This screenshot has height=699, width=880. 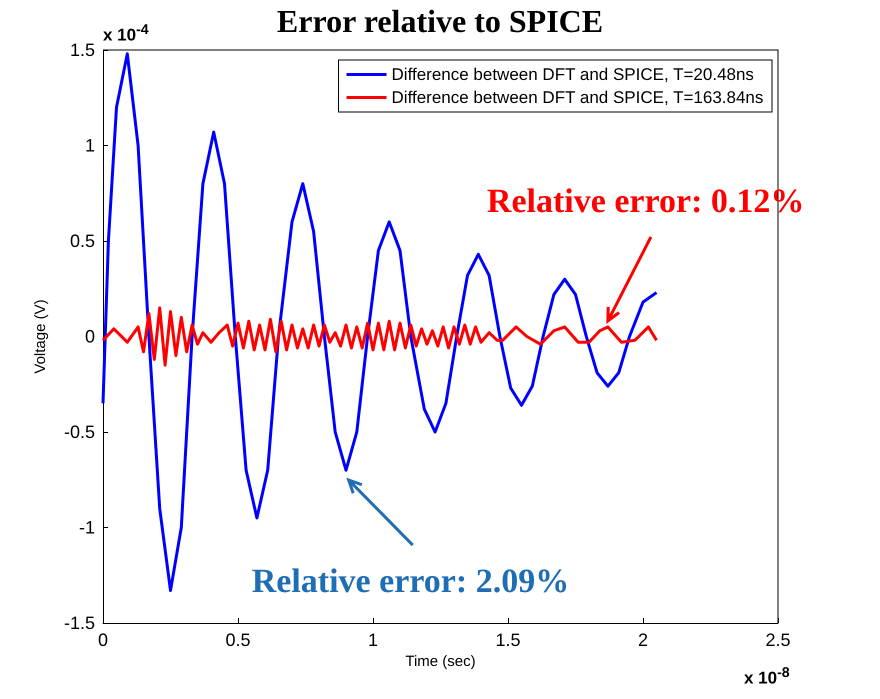 I want to click on y-tick-label: -1, so click(x=86, y=528).